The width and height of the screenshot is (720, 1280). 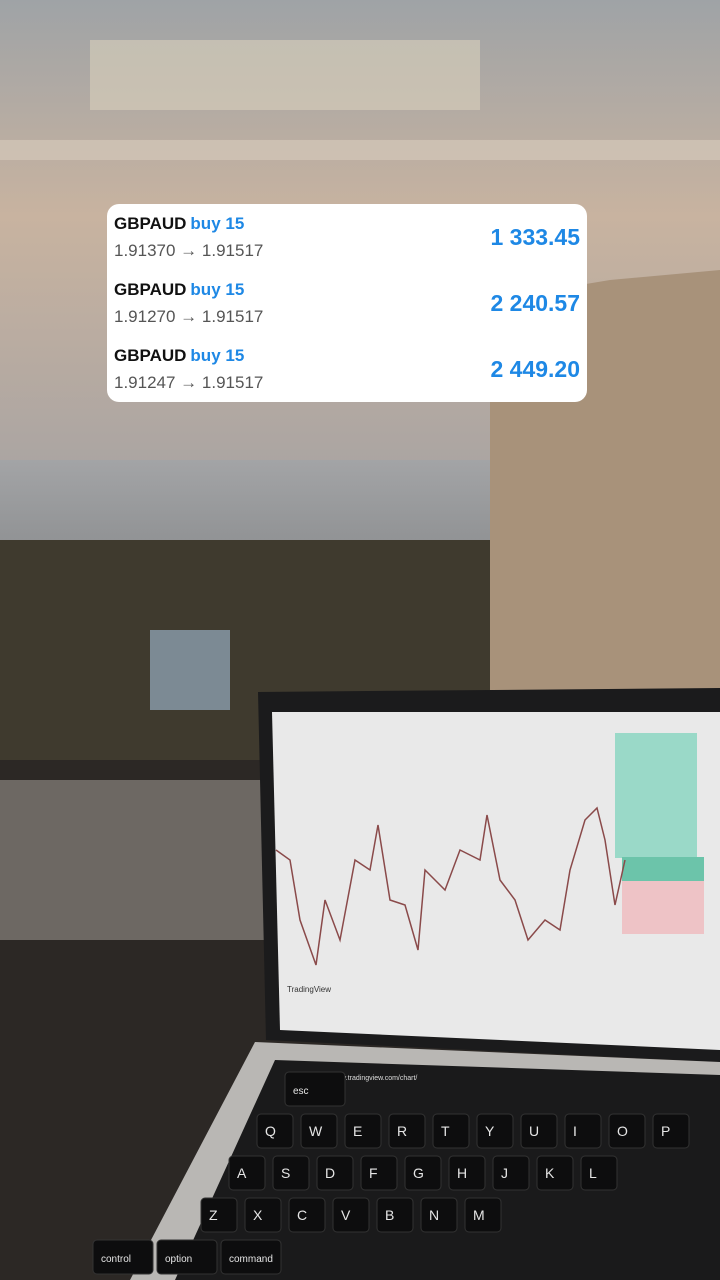 What do you see at coordinates (622, 1131) in the screenshot?
I see `key-label: O` at bounding box center [622, 1131].